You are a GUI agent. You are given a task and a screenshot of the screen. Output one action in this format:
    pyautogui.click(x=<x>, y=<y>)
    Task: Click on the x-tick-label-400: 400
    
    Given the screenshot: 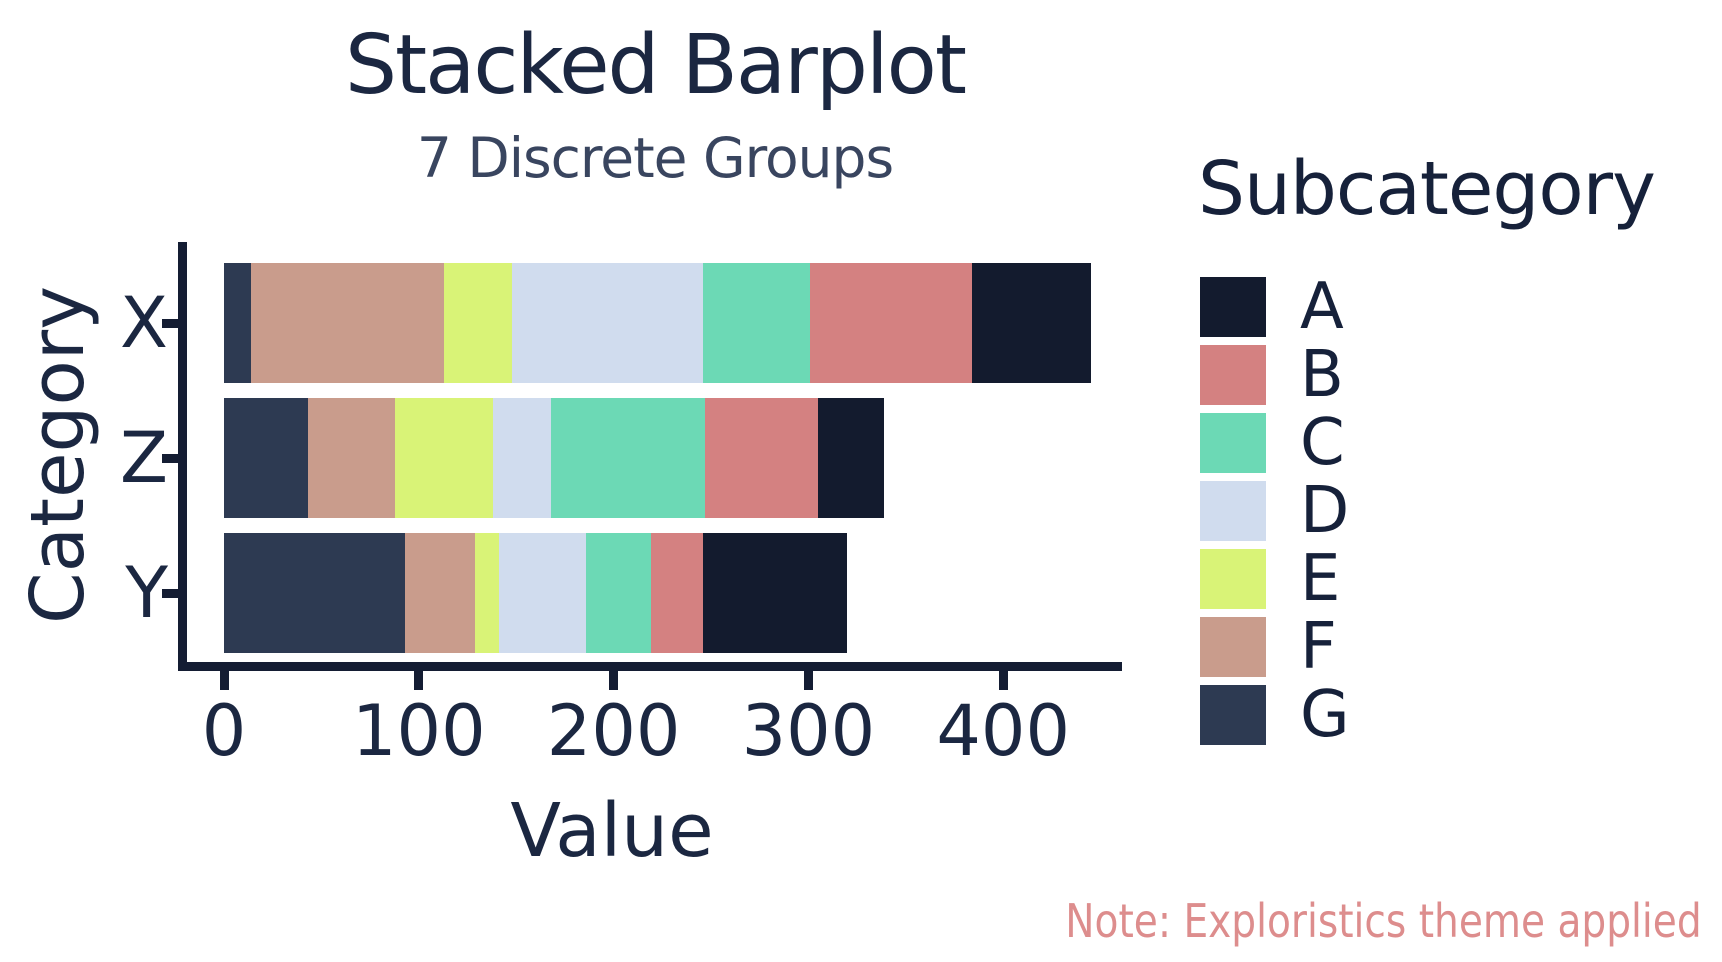 What is the action you would take?
    pyautogui.click(x=1003, y=731)
    